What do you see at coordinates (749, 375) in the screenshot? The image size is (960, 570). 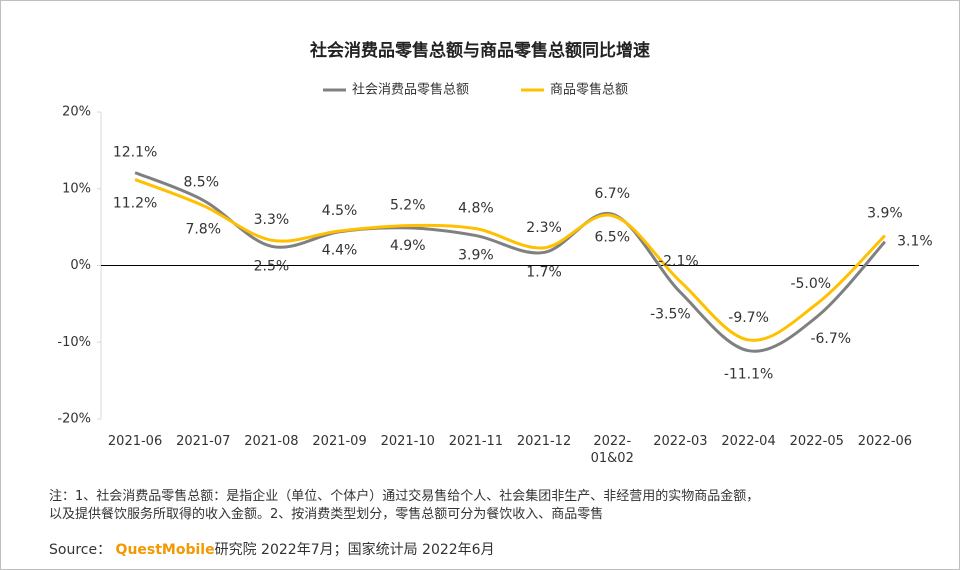 I see `data-label: -11.1%` at bounding box center [749, 375].